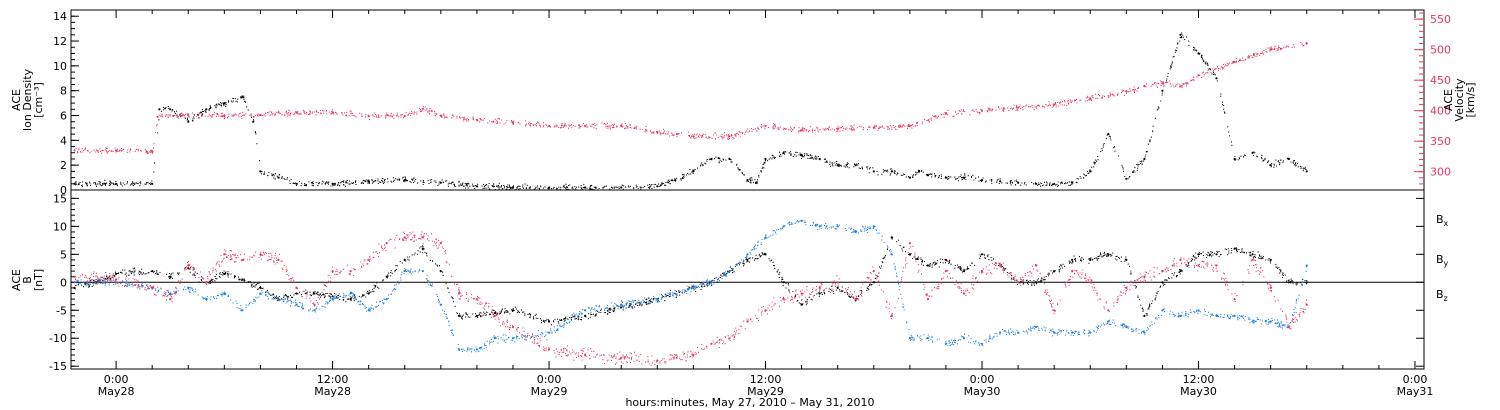  I want to click on field-axis-title: ACEB[nT], so click(27, 280).